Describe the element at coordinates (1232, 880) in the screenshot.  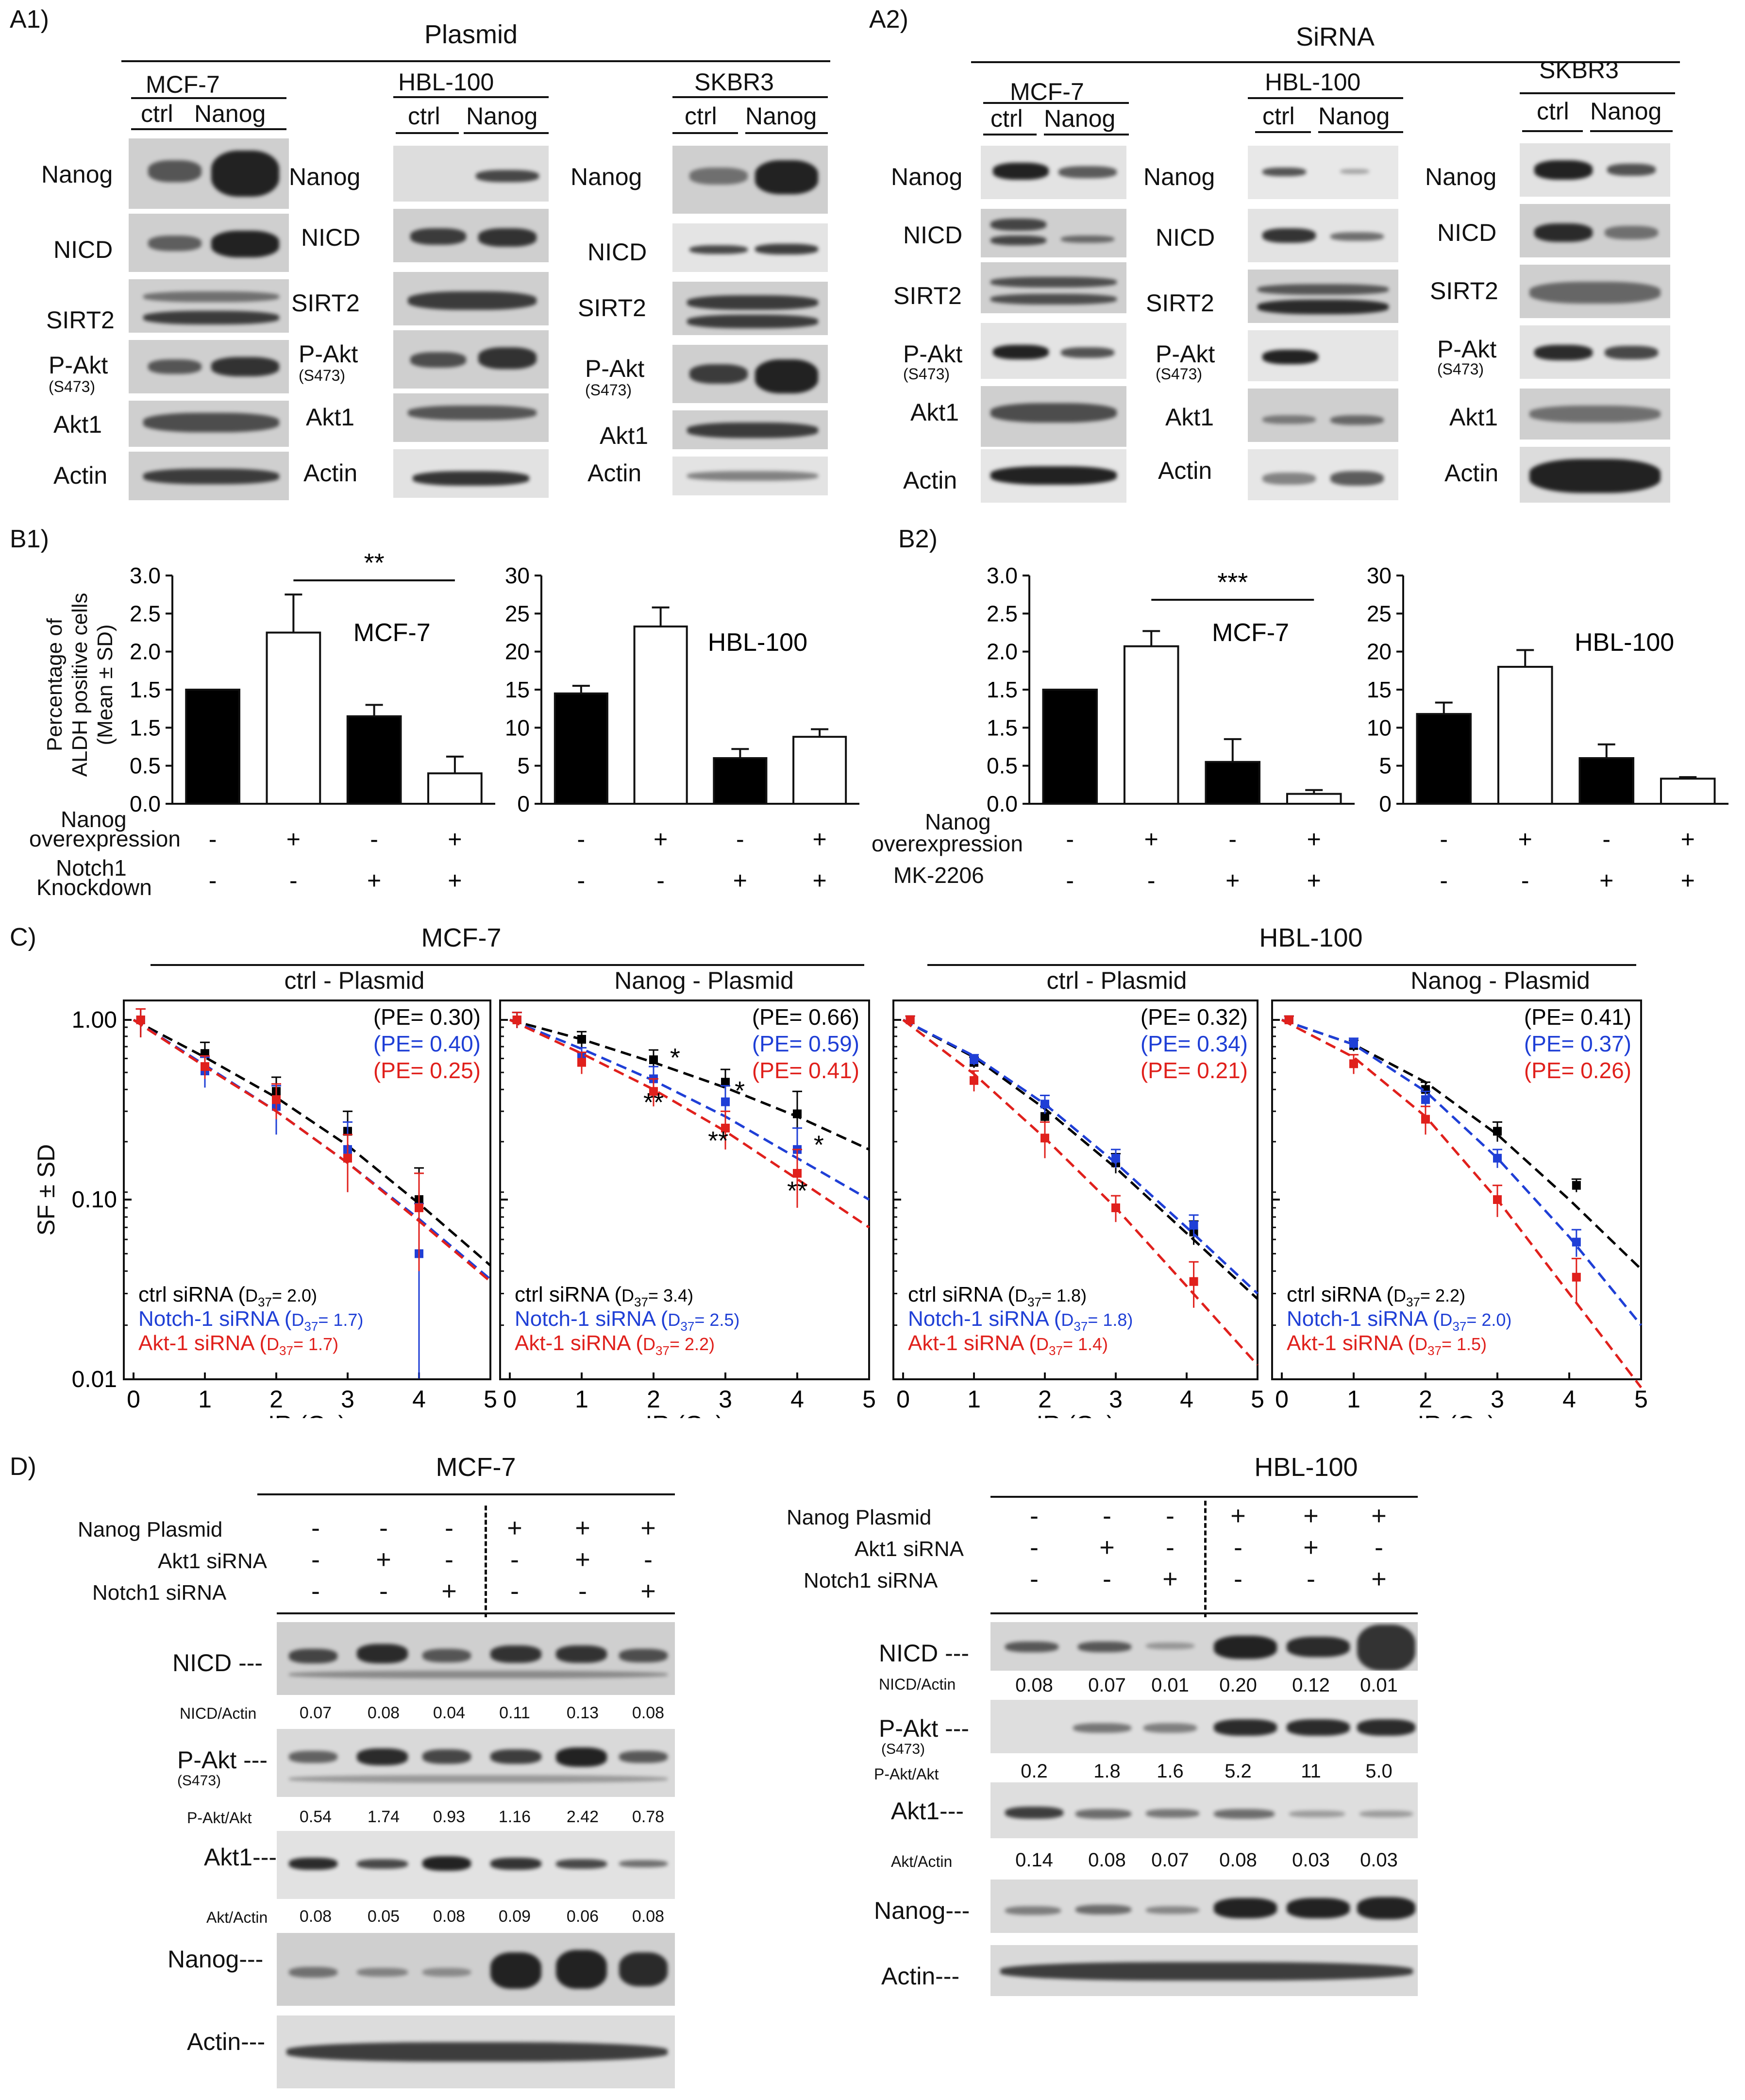
I see `row2-sign: +` at that location.